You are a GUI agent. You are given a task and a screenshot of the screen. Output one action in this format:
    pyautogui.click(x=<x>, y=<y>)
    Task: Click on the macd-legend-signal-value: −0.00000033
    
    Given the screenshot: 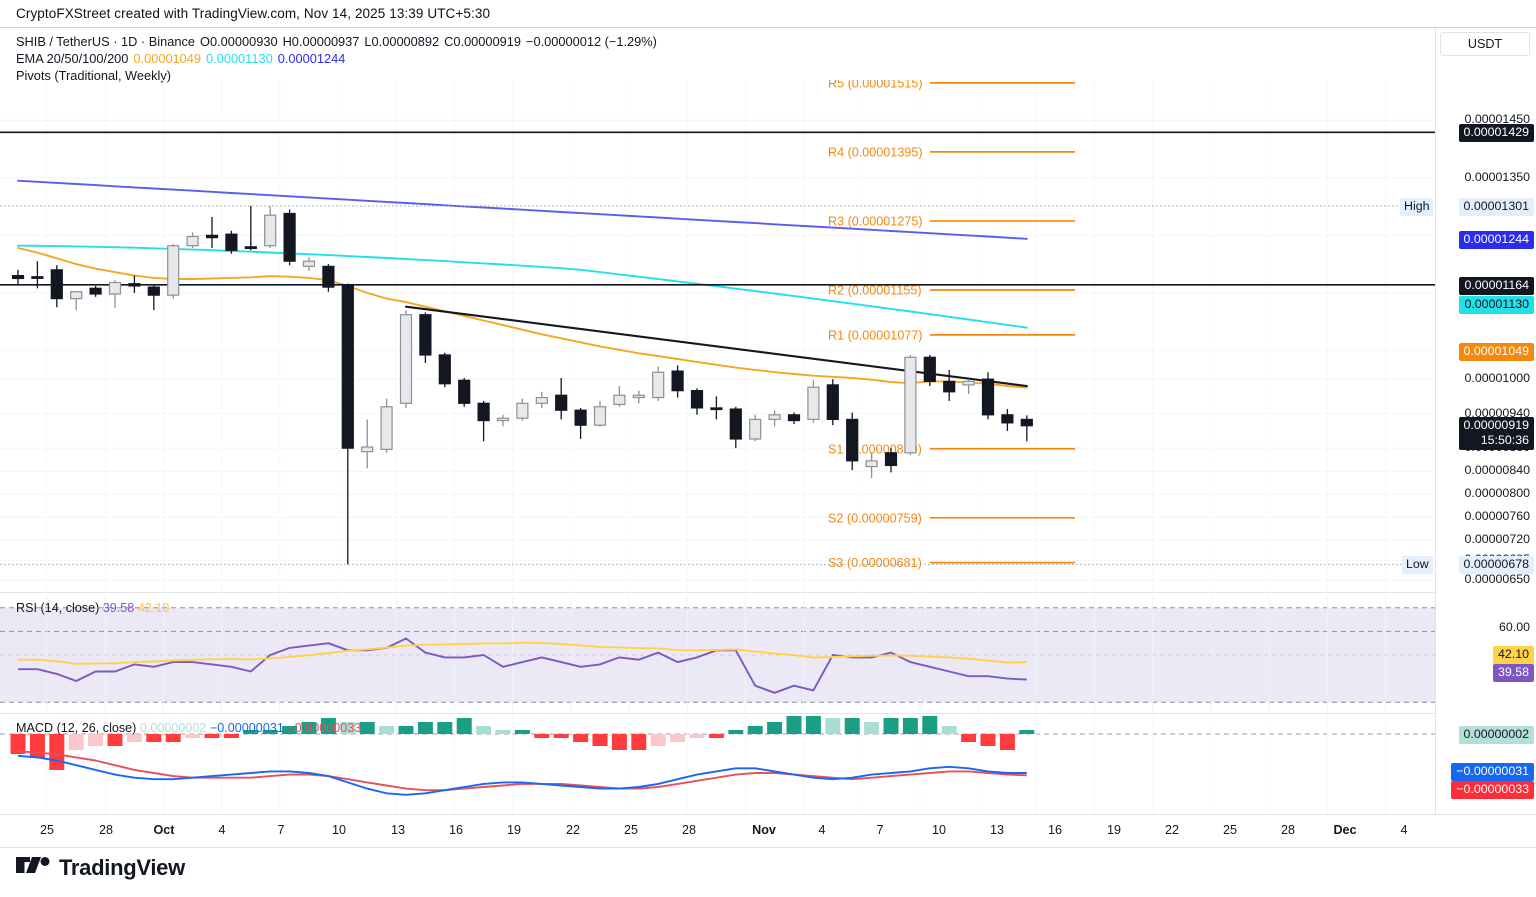 What is the action you would take?
    pyautogui.click(x=324, y=728)
    